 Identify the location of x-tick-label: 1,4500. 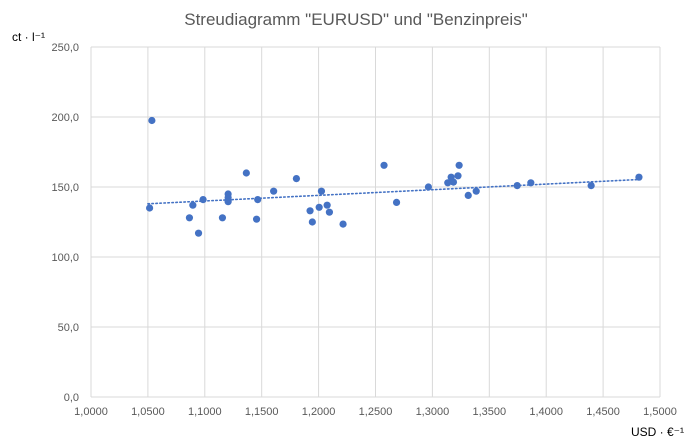
(603, 412).